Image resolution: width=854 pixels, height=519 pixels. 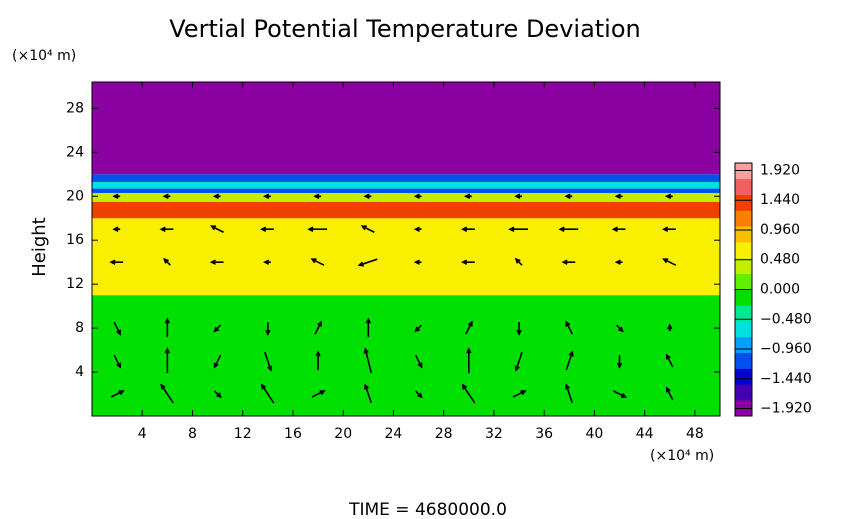 What do you see at coordinates (494, 434) in the screenshot?
I see `x-tick-label: 32` at bounding box center [494, 434].